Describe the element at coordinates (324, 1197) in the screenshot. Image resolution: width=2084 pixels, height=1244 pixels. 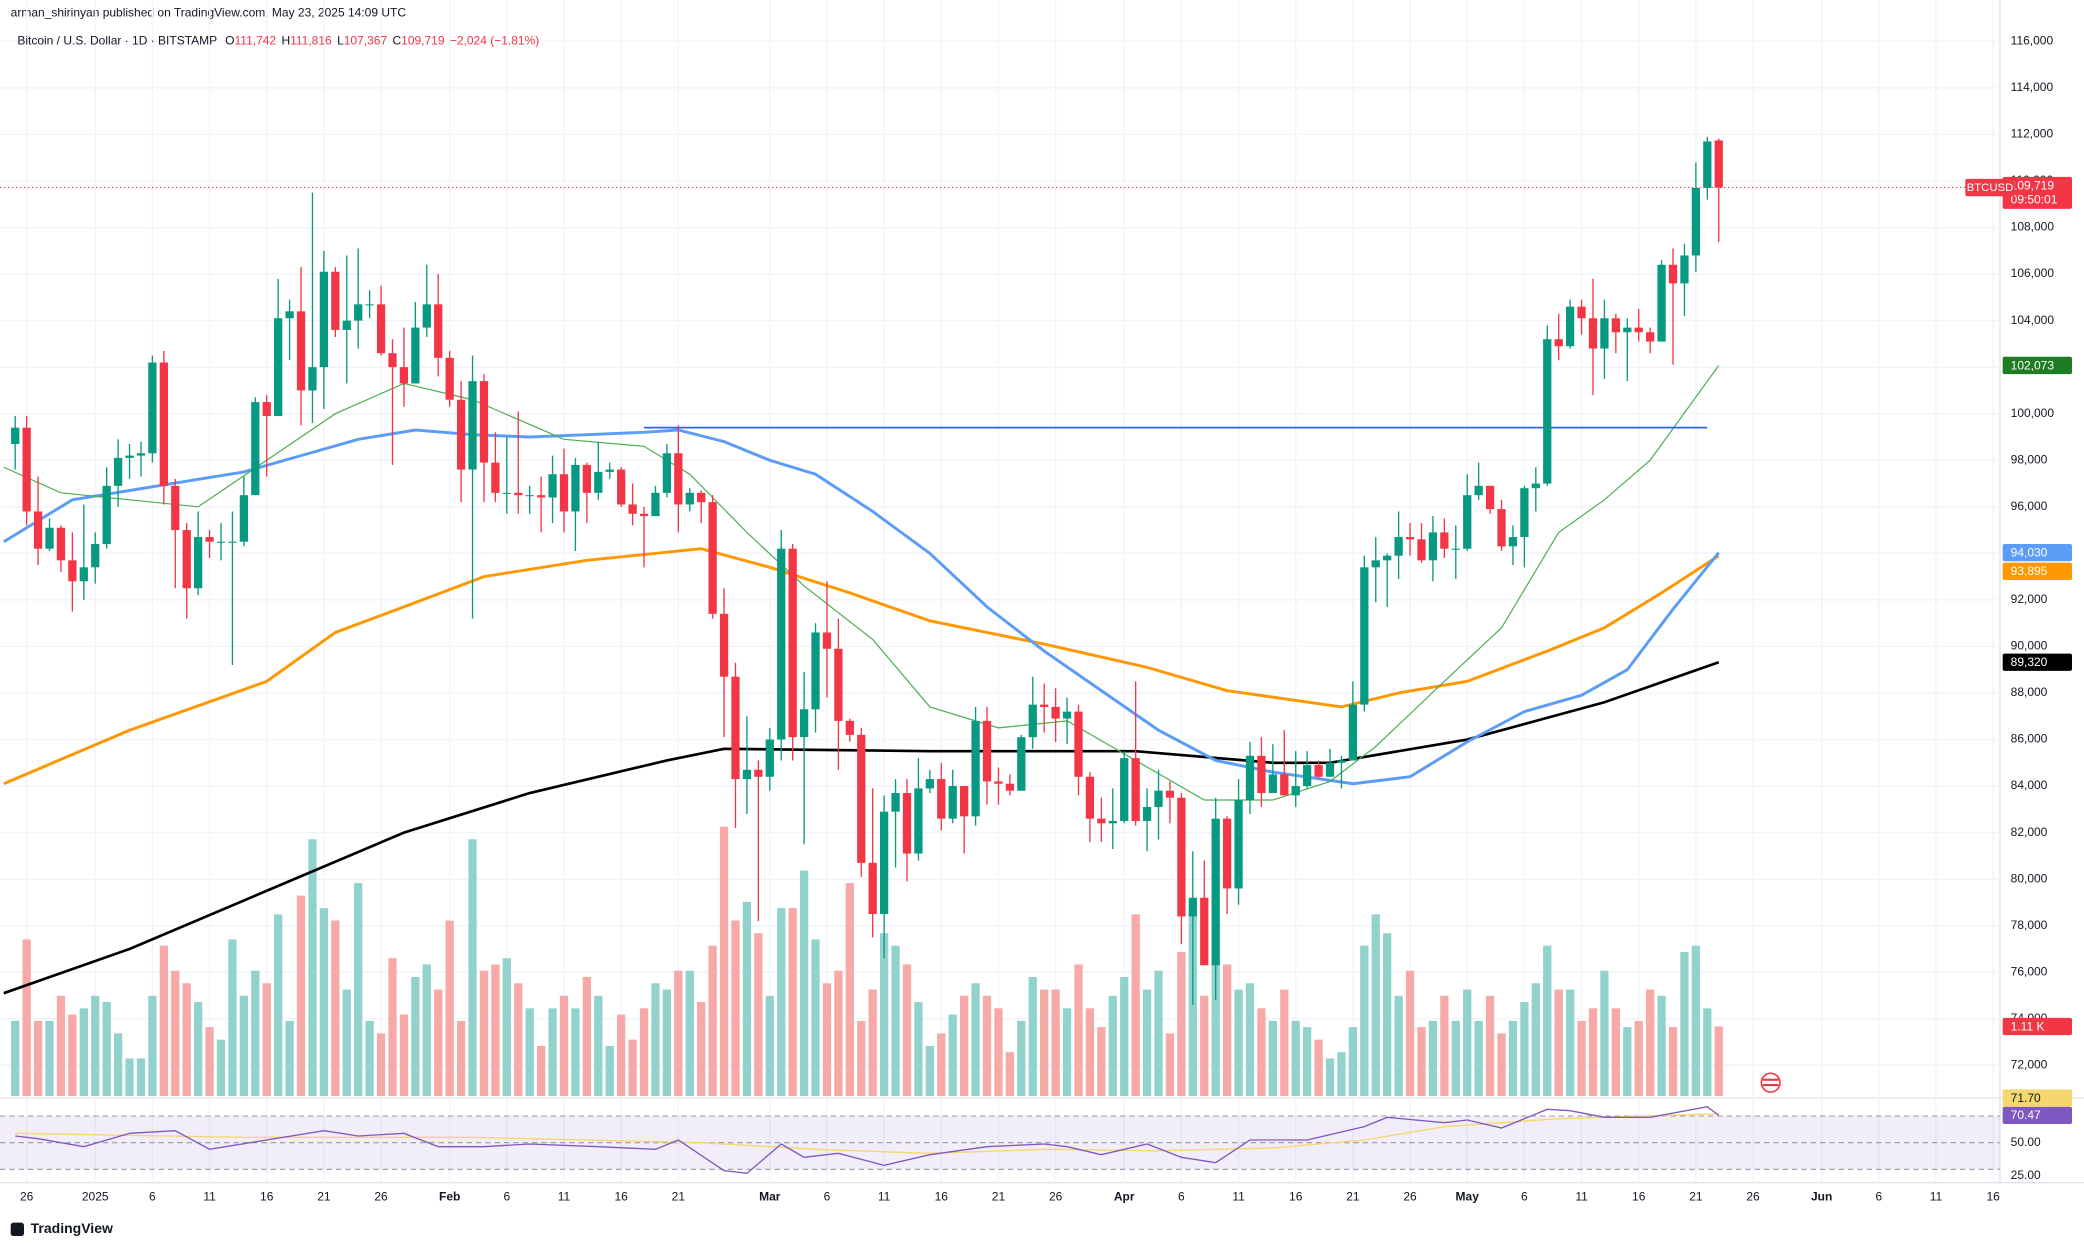
I see `x-tick-label: 21` at that location.